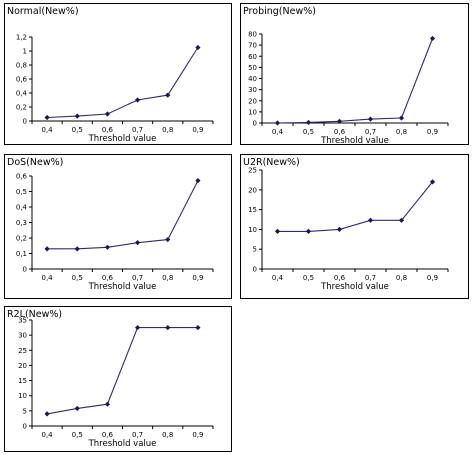 The width and height of the screenshot is (474, 455). Describe the element at coordinates (432, 132) in the screenshot. I see `probing-x-tick-label: 0,9` at that location.